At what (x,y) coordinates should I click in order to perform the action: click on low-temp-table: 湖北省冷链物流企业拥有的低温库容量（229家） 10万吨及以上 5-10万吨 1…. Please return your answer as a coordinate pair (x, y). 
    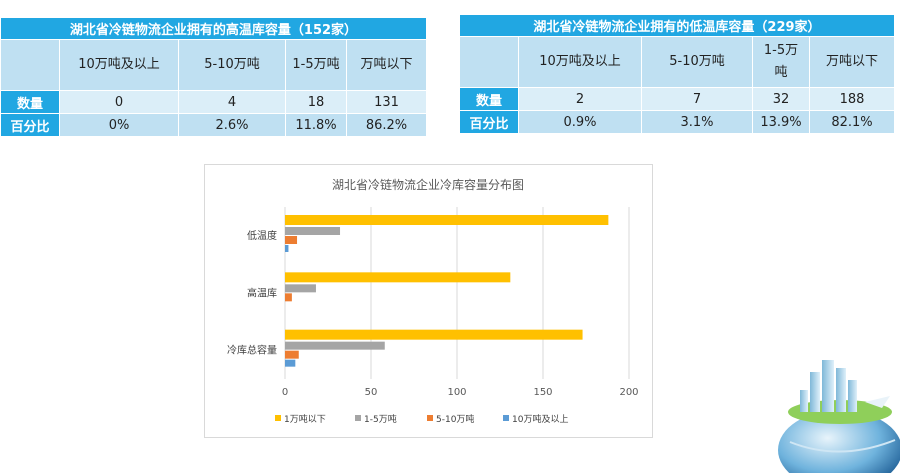
    Looking at the image, I should click on (677, 74).